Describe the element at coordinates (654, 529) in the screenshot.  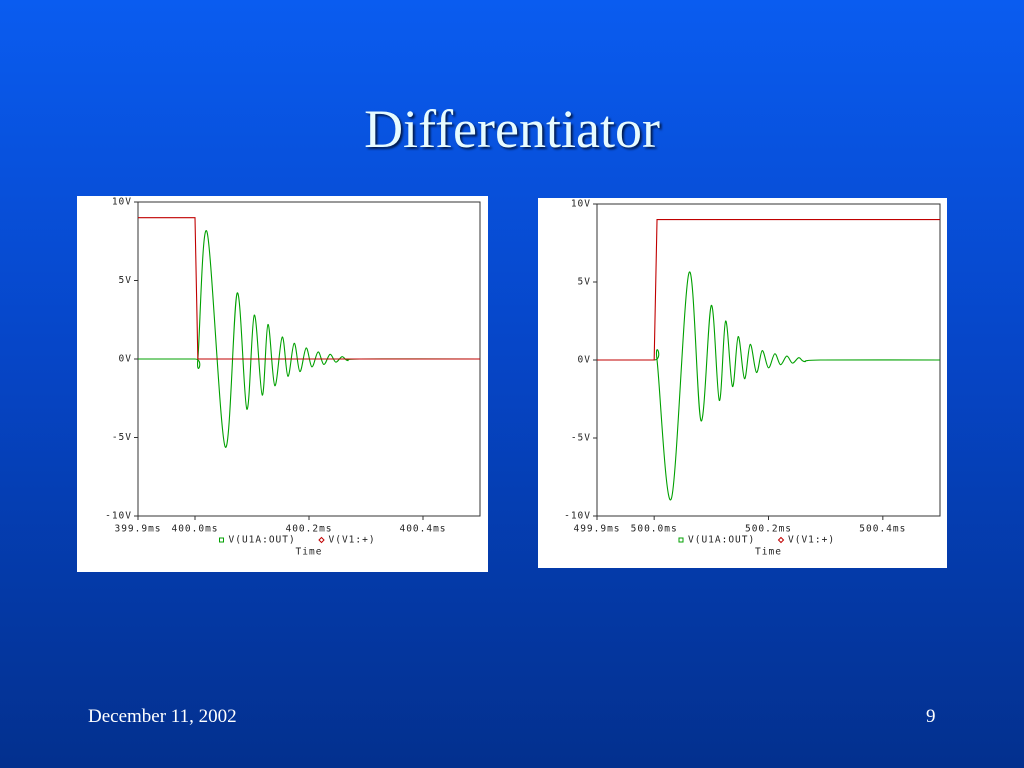
I see `x-tick-label: 500.0ms` at that location.